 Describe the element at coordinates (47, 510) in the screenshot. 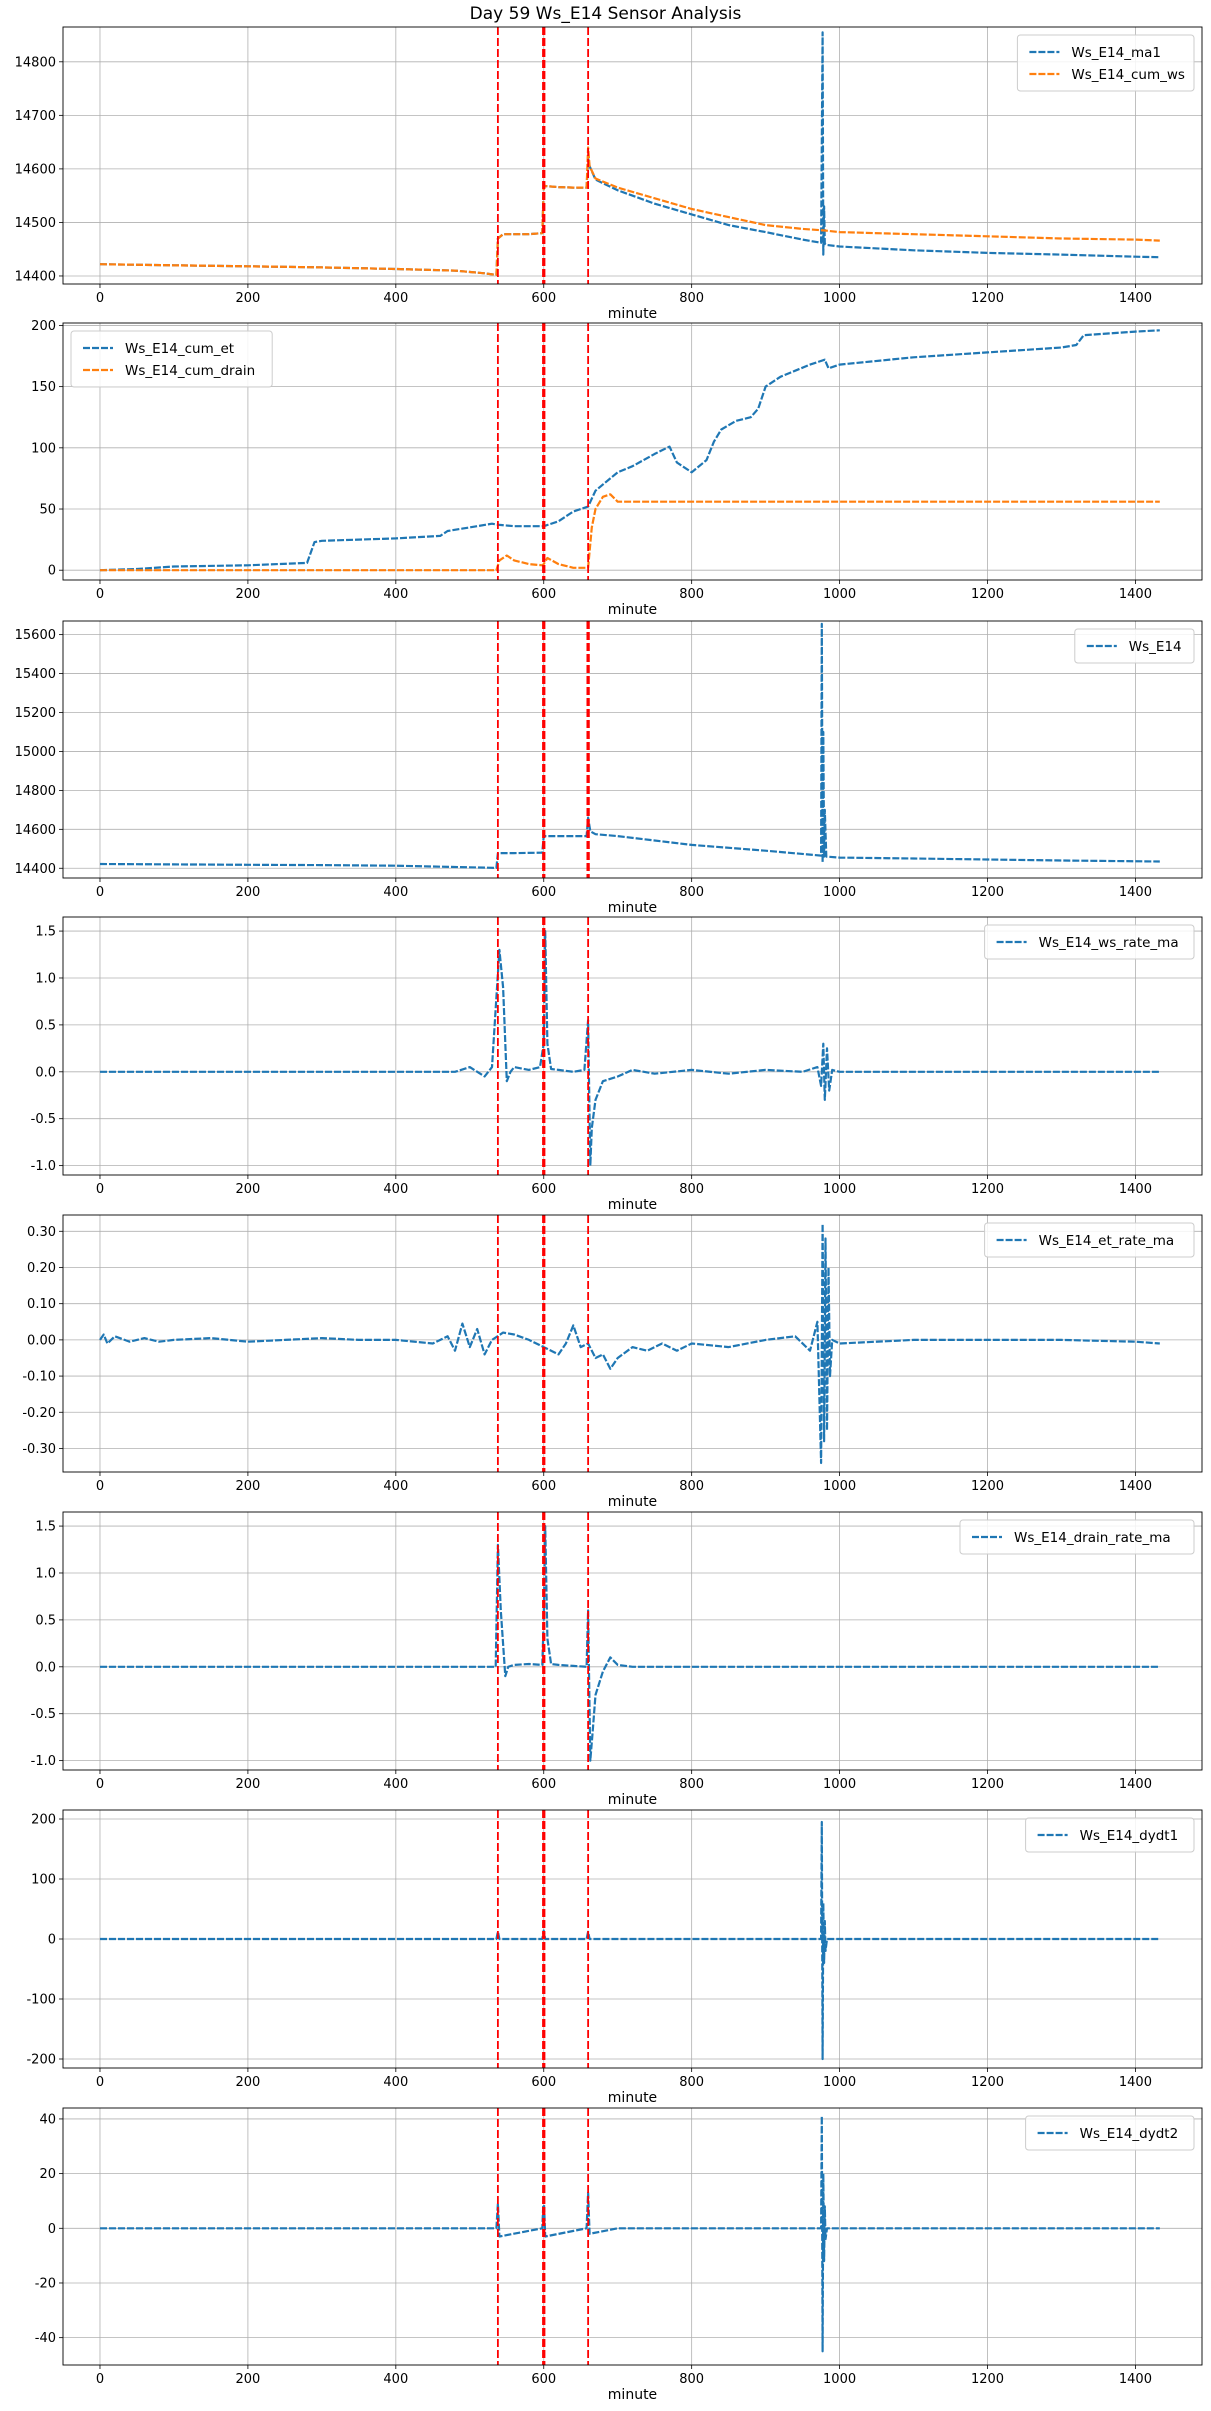

I see `y-tick-label: 50` at that location.